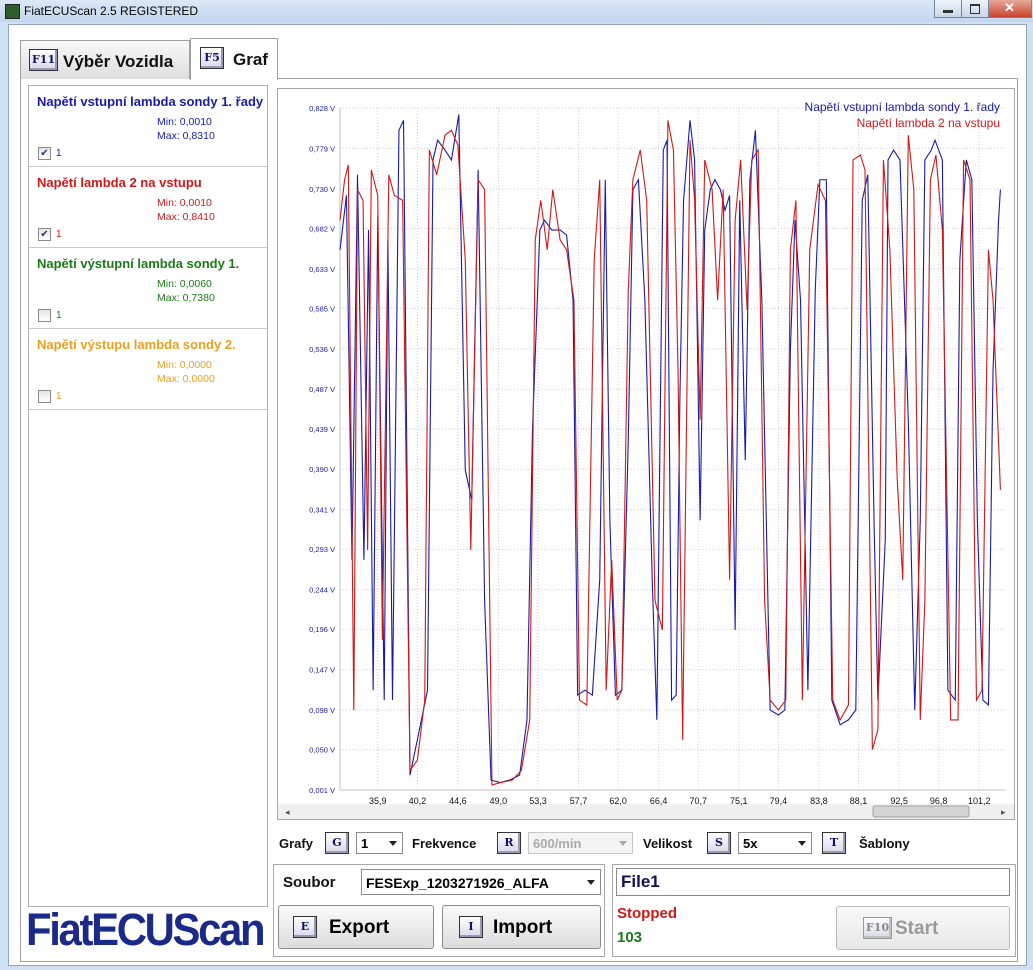  I want to click on key-hint: S, so click(719, 843).